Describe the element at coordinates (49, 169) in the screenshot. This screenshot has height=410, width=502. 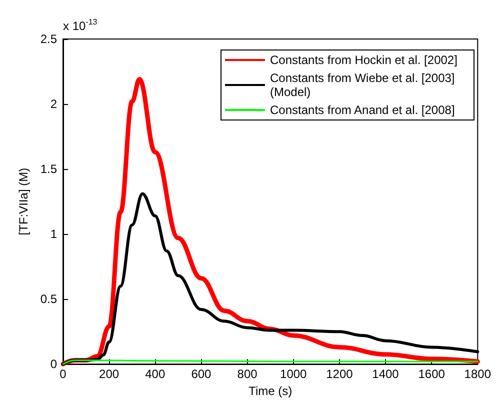
I see `y-tick-label: 1.5` at that location.